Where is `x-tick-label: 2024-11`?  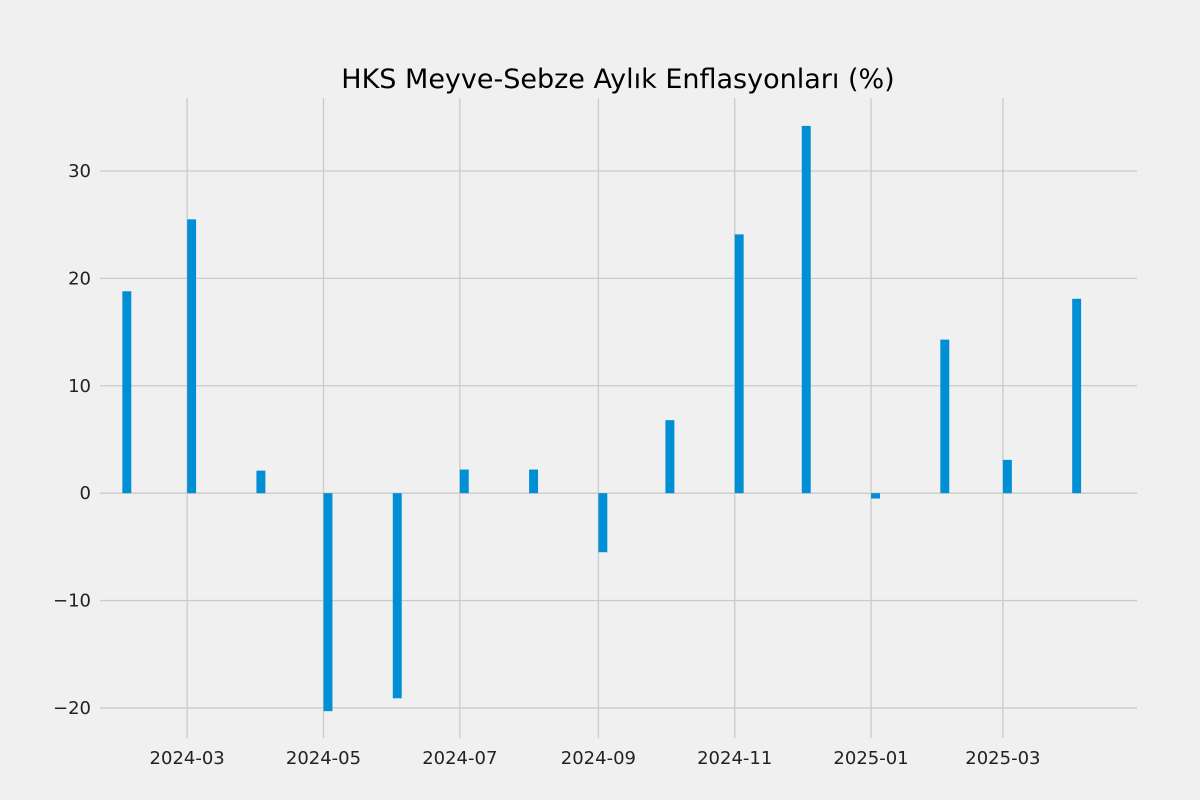
x-tick-label: 2024-11 is located at coordinates (734, 758).